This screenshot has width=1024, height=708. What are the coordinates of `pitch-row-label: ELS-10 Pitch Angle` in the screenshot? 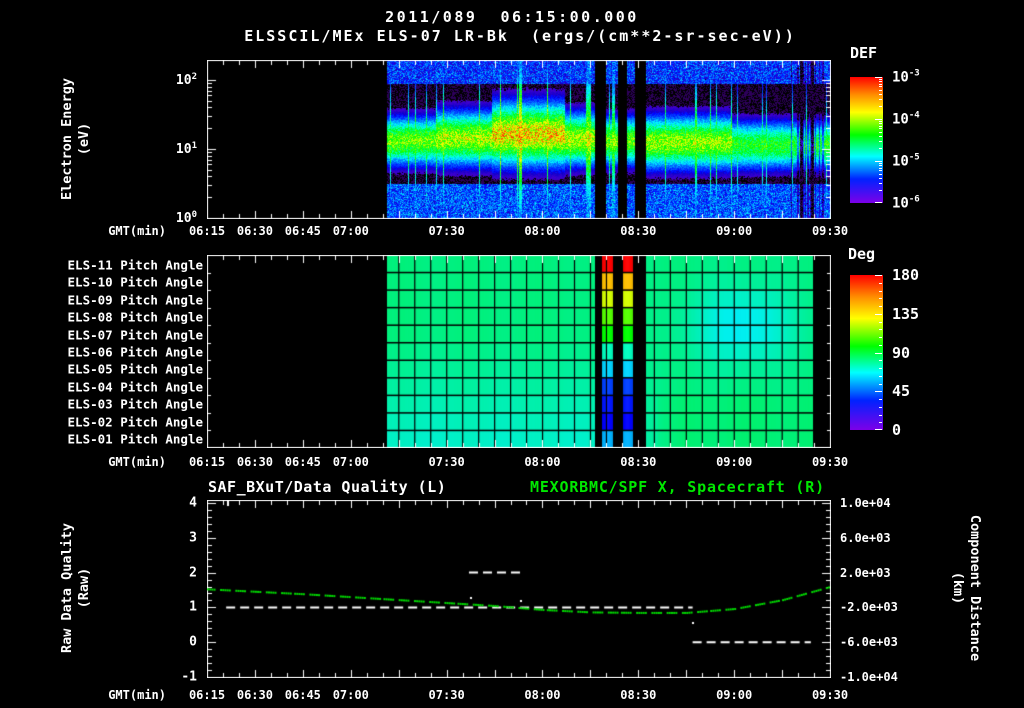 It's located at (135, 282).